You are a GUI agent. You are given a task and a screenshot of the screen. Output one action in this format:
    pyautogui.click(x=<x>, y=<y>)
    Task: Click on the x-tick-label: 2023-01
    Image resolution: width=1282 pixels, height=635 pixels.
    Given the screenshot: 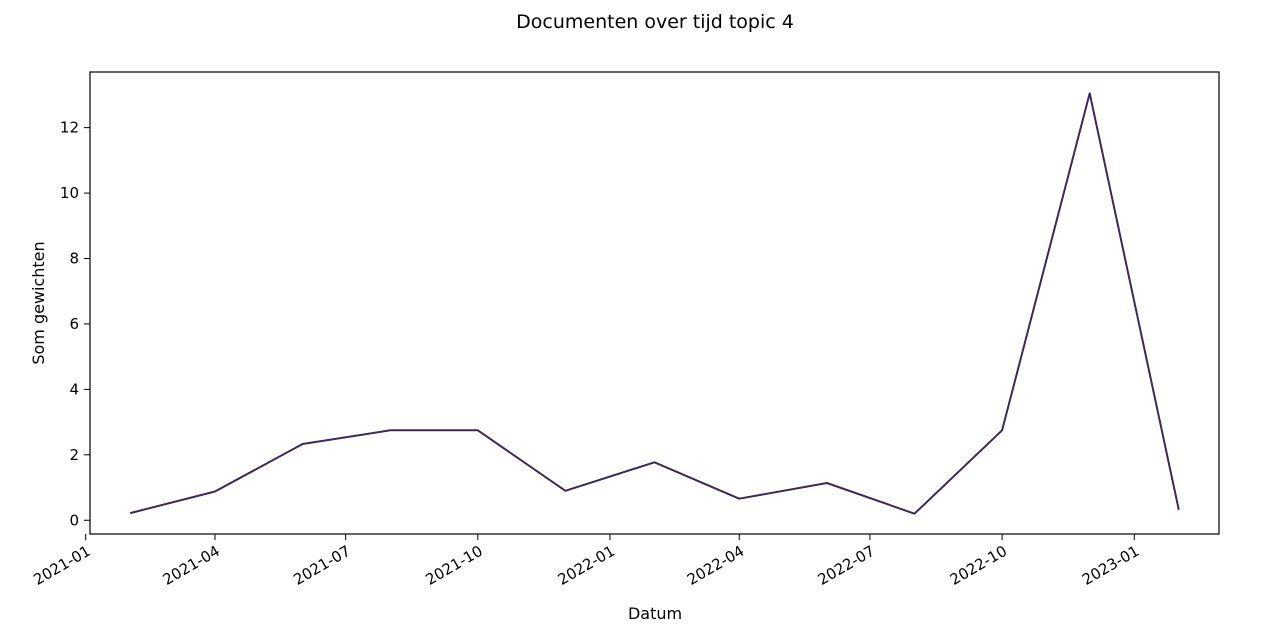 What is the action you would take?
    pyautogui.click(x=1110, y=565)
    